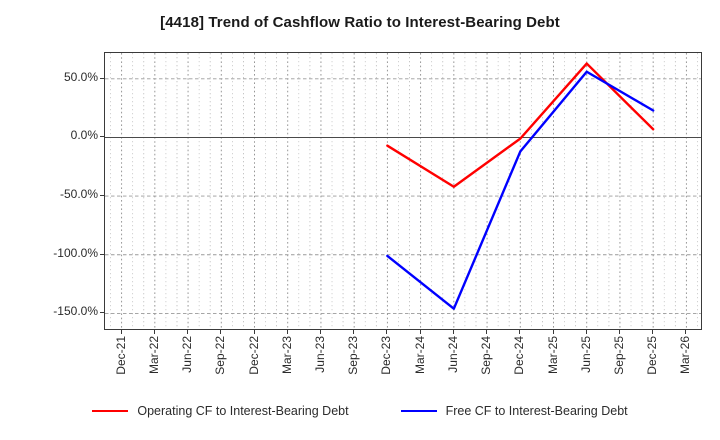 Image resolution: width=720 pixels, height=440 pixels. I want to click on y-axis-tick-label: 50.0%, so click(80, 76).